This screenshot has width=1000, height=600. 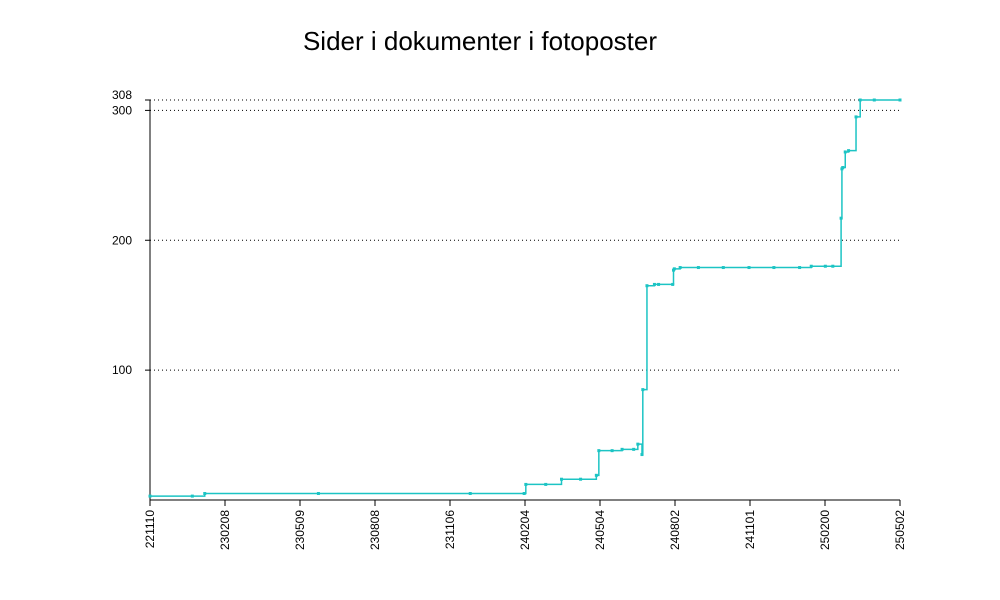 I want to click on chart-title: Sider i dokumenter i fotoposter, so click(x=480, y=41).